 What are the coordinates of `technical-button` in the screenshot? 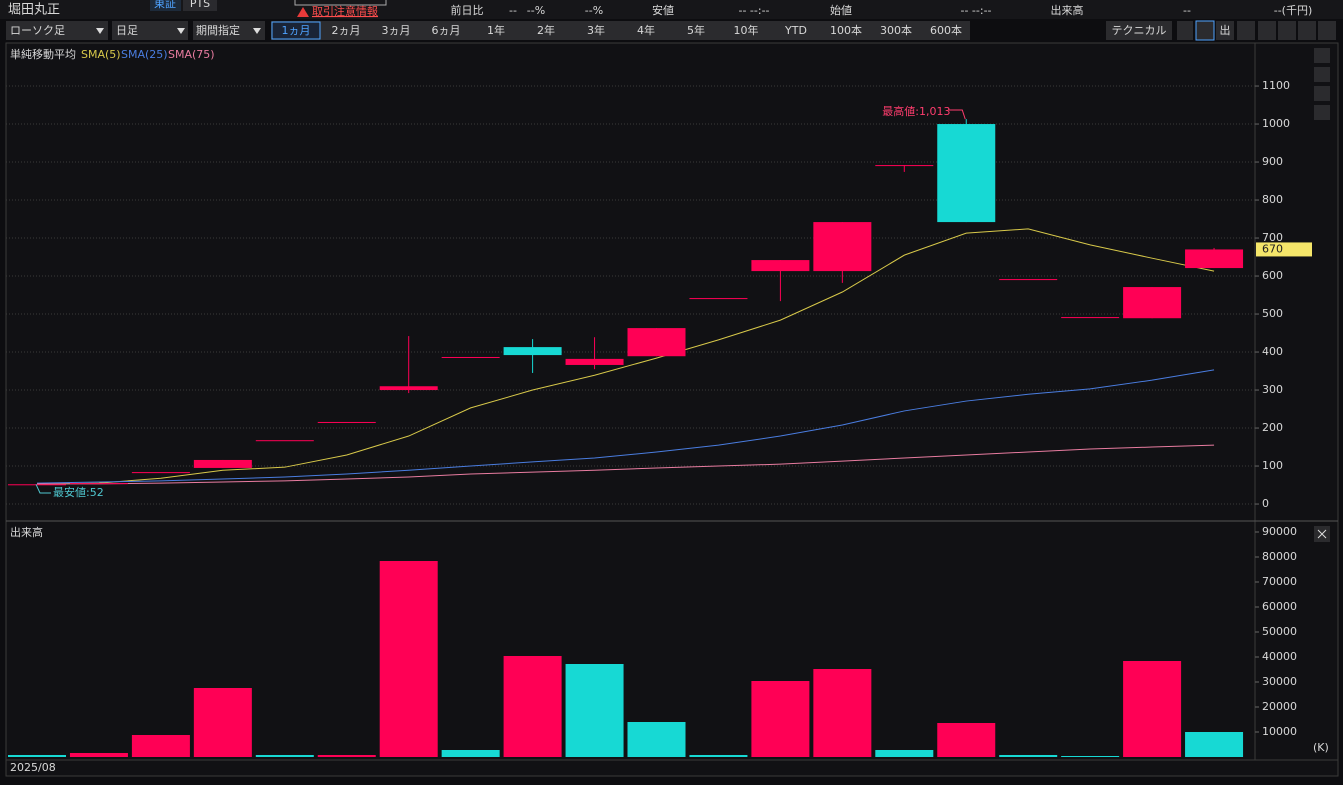 It's located at (1139, 30).